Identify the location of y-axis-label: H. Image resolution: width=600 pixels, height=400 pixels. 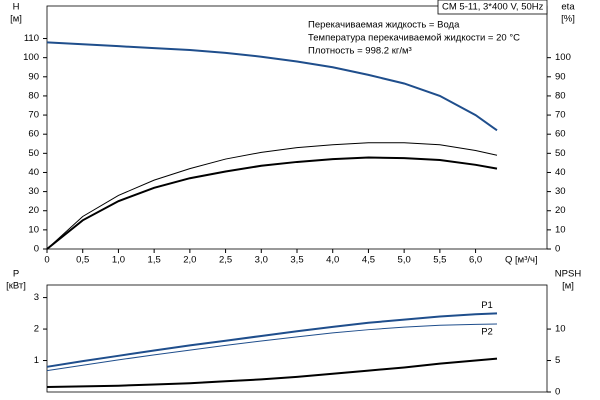
(16, 7).